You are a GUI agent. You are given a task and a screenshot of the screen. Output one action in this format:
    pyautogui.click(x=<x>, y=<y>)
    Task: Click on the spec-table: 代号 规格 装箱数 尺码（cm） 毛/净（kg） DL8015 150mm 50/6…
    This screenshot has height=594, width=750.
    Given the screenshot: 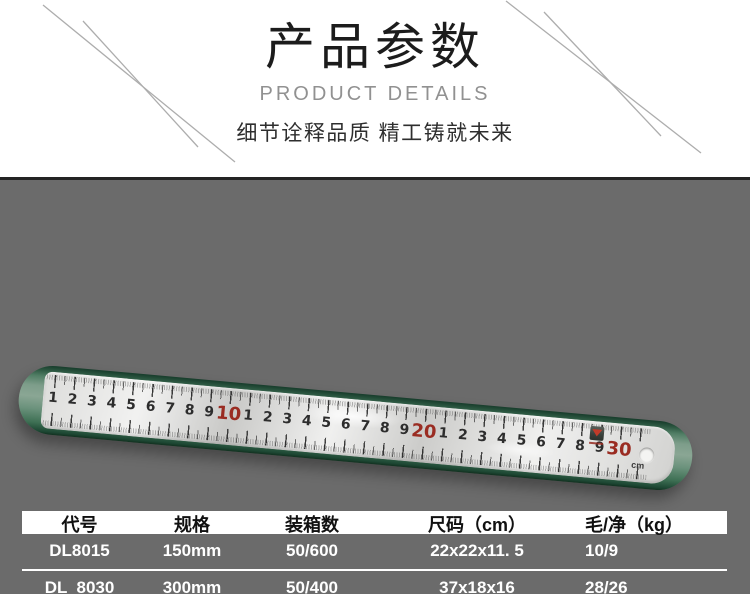 What is the action you would take?
    pyautogui.click(x=374, y=552)
    